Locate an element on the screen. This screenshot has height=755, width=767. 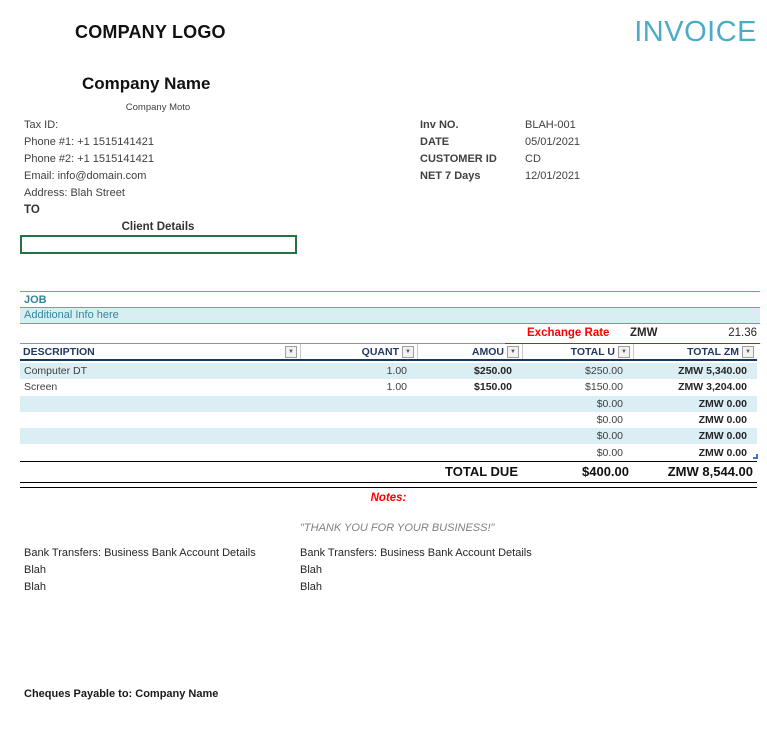
inv-no-value: BLAH-001 is located at coordinates (550, 125).